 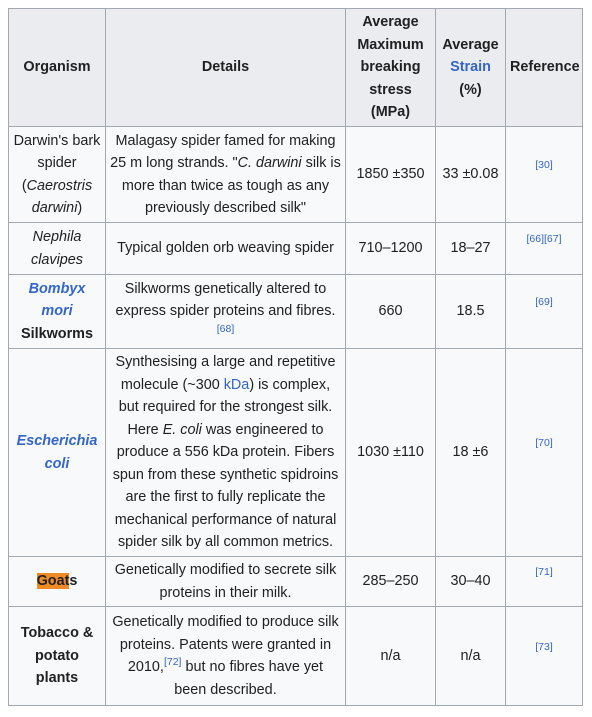 What do you see at coordinates (57, 441) in the screenshot?
I see `organism-link: Escherichia` at bounding box center [57, 441].